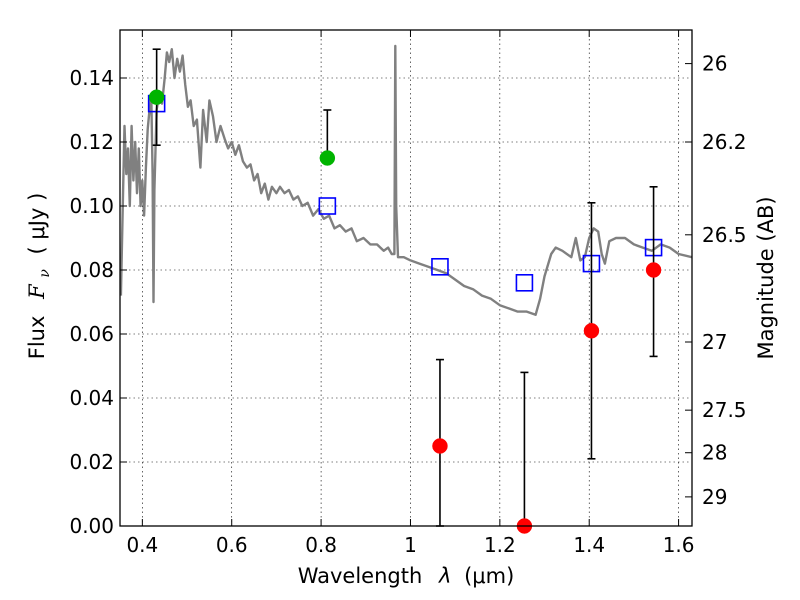 Image resolution: width=800 pixels, height=600 pixels. I want to click on y-tick-label: 0.04, so click(91, 398).